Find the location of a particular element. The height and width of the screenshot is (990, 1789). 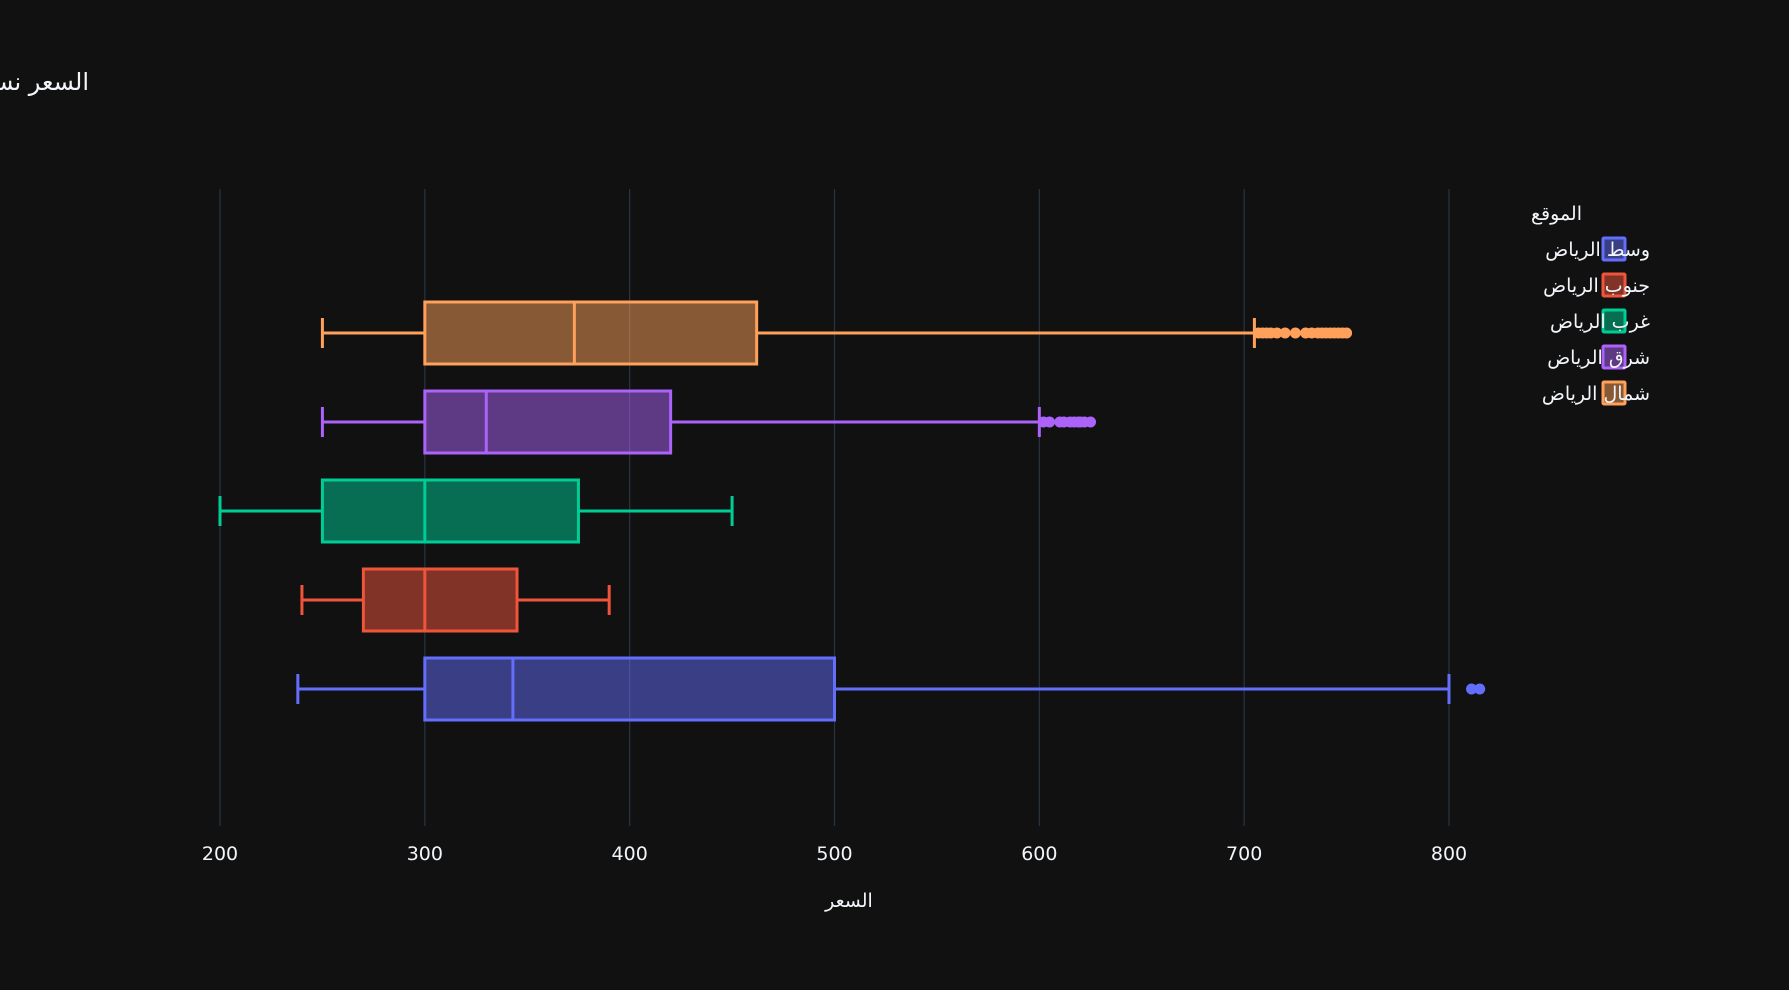

legend-label: وسط الرياض is located at coordinates (1597, 250).